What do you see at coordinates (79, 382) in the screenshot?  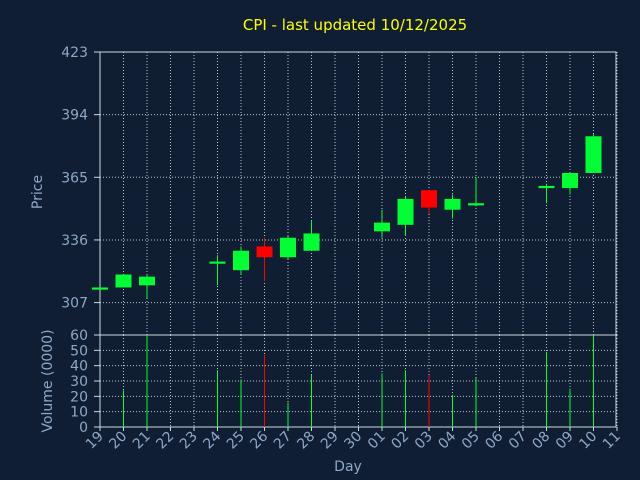 I see `volume-tick-label: 30` at bounding box center [79, 382].